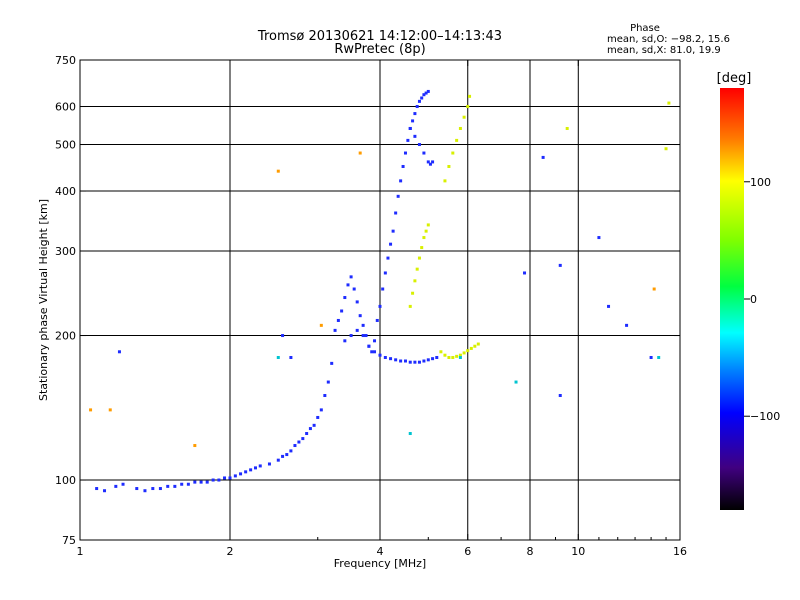  What do you see at coordinates (65, 191) in the screenshot?
I see `y-tick-label: 400` at bounding box center [65, 191].